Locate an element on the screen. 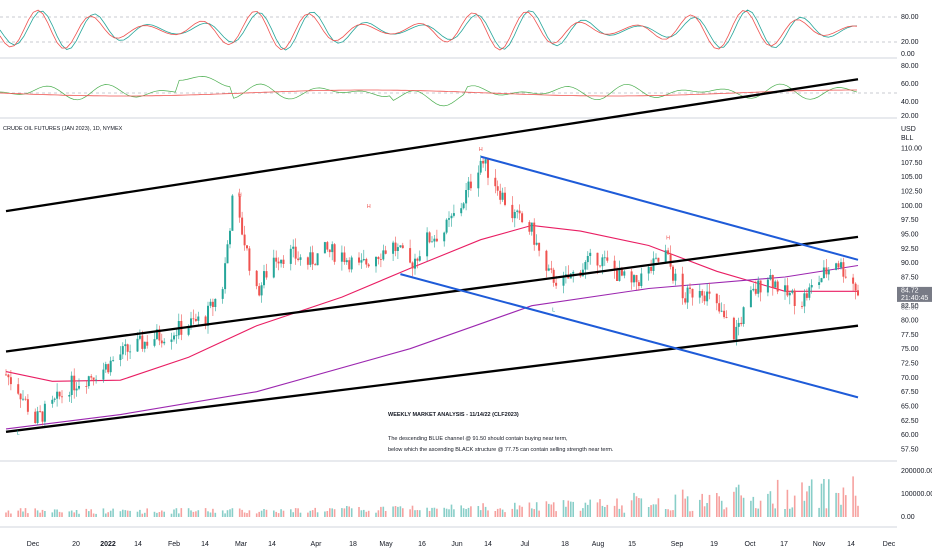  time-axis-label: 16 is located at coordinates (422, 544).